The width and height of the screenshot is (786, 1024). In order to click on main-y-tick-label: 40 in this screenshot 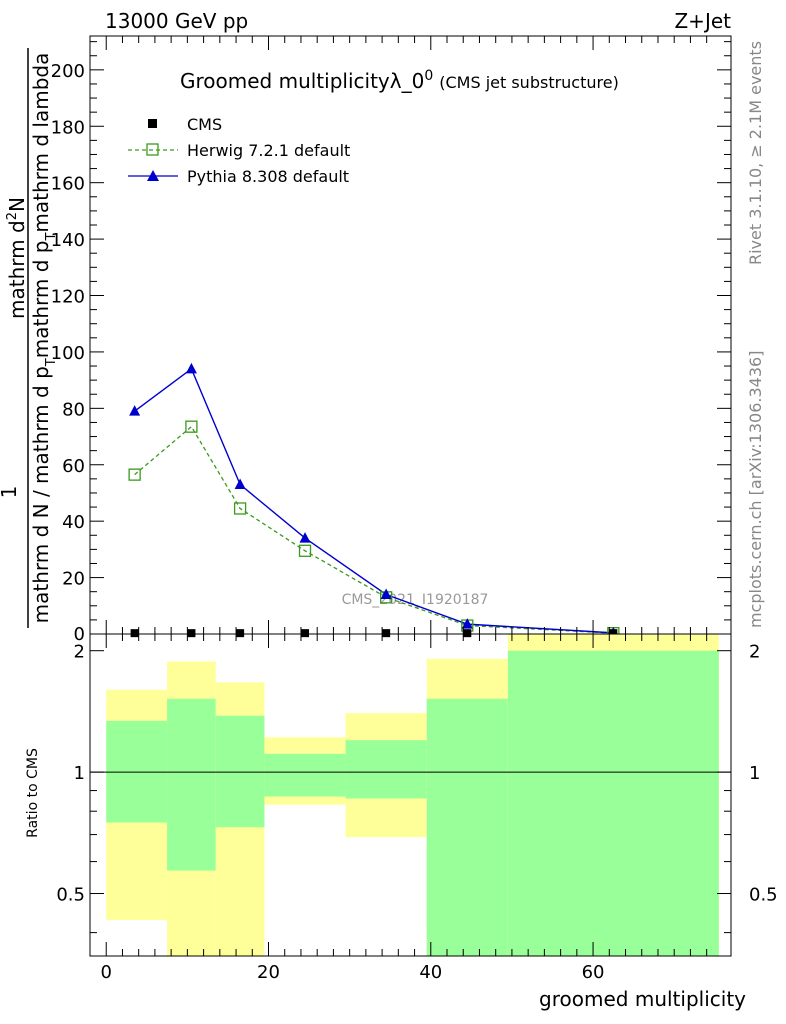, I will do `click(73, 522)`.